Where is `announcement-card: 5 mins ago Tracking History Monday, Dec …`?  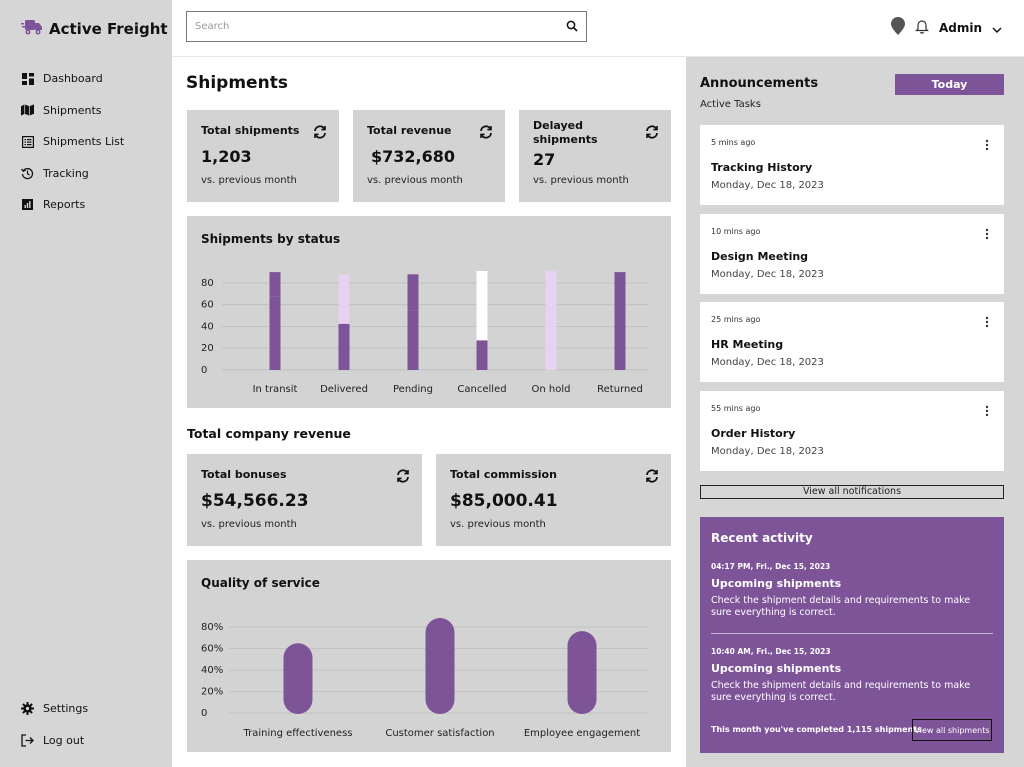
announcement-card: 5 mins ago Tracking History Monday, Dec … is located at coordinates (852, 165).